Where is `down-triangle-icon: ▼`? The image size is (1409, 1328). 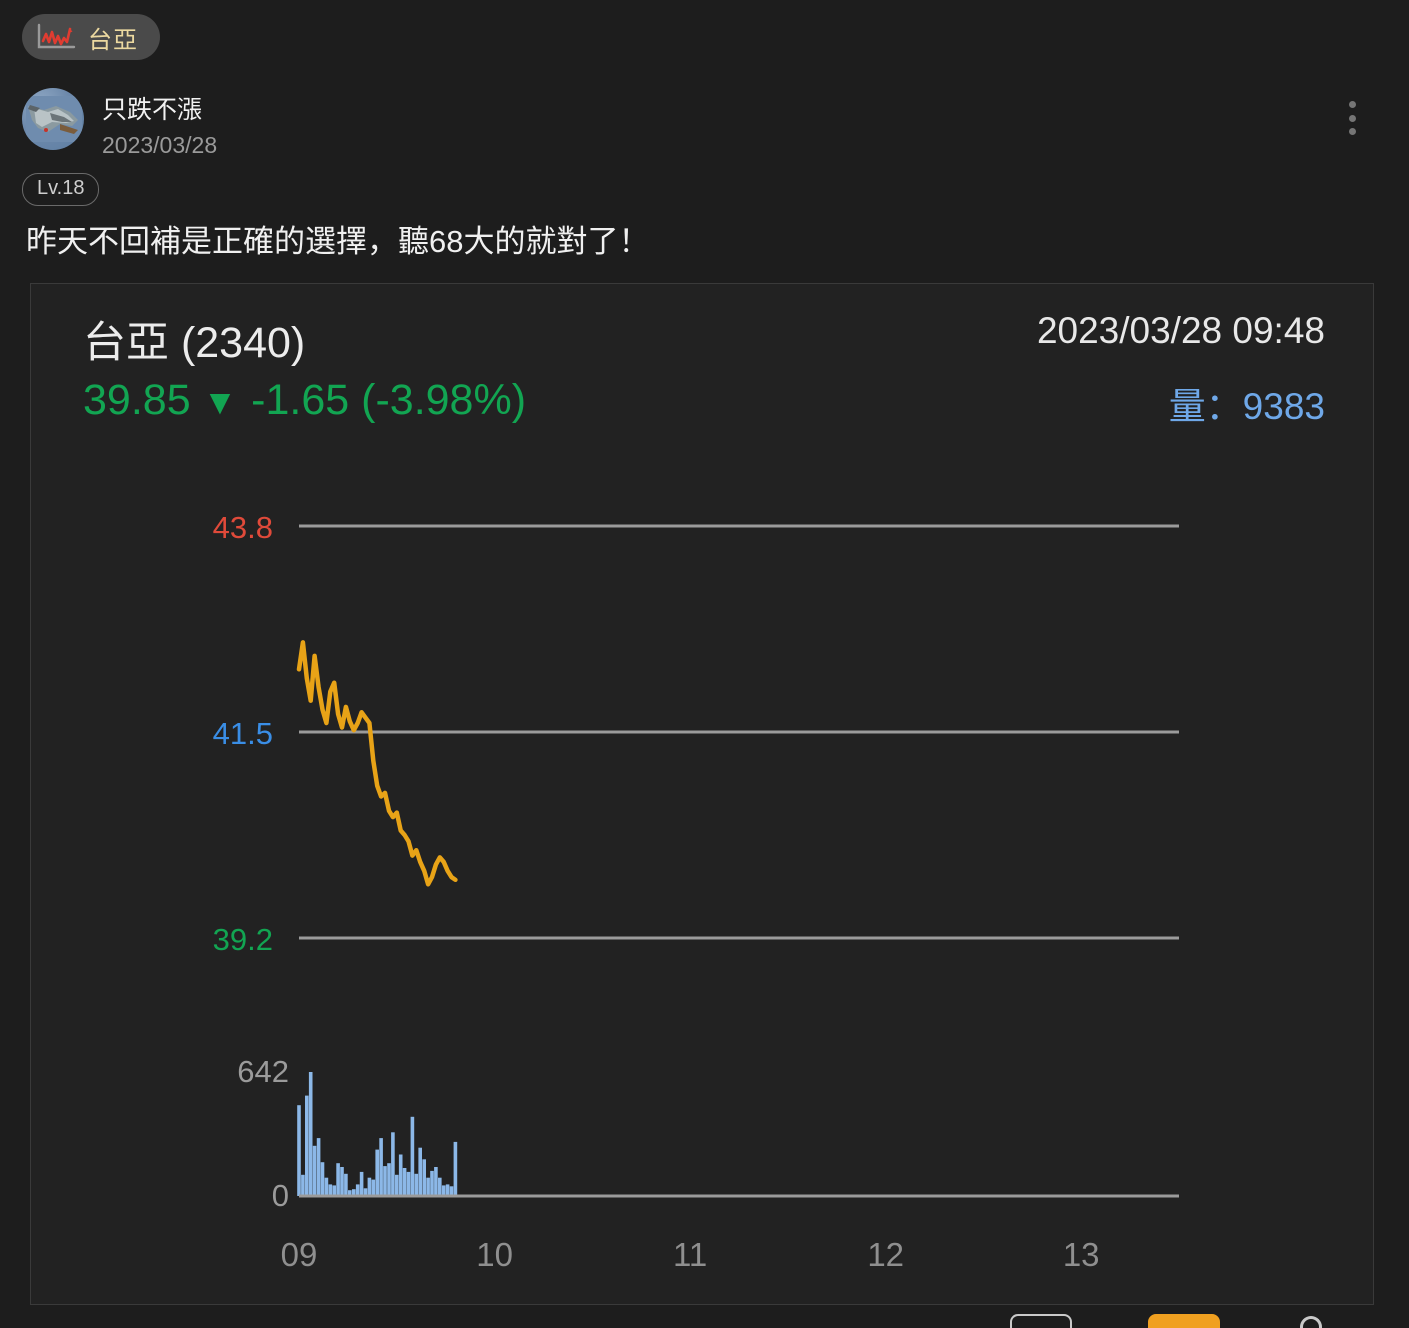
down-triangle-icon: ▼ is located at coordinates (221, 402).